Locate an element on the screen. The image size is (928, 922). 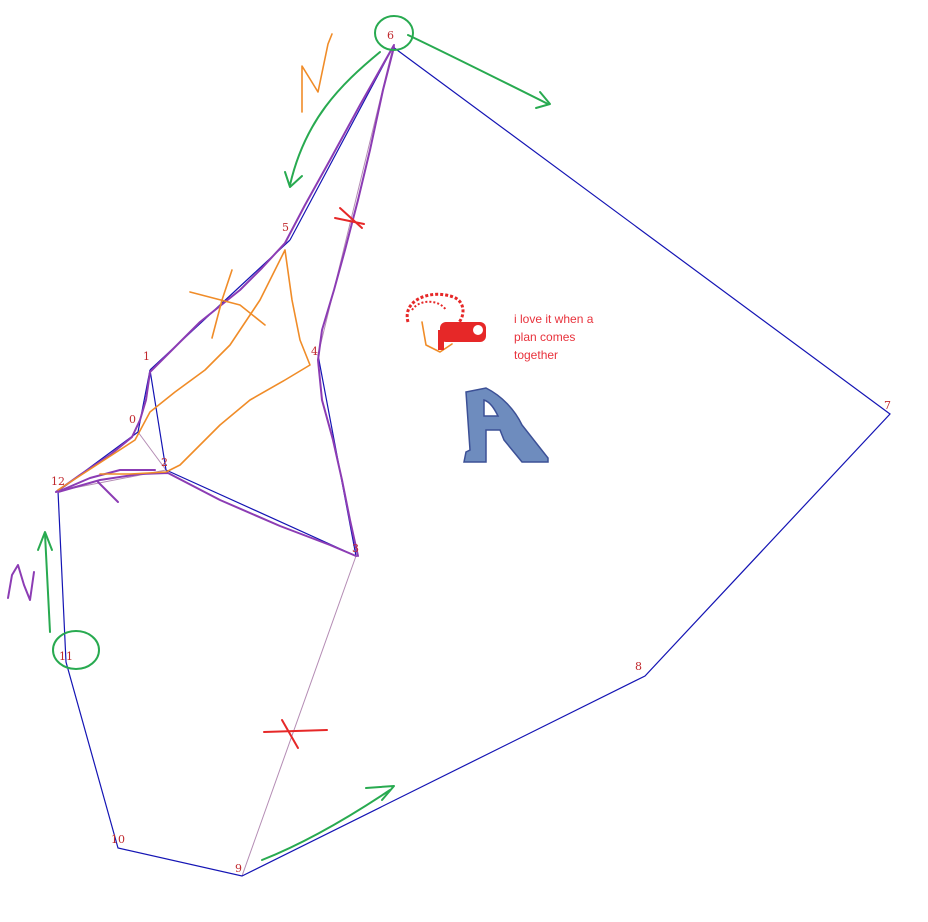
purple-scribble is located at coordinates (108, 492).